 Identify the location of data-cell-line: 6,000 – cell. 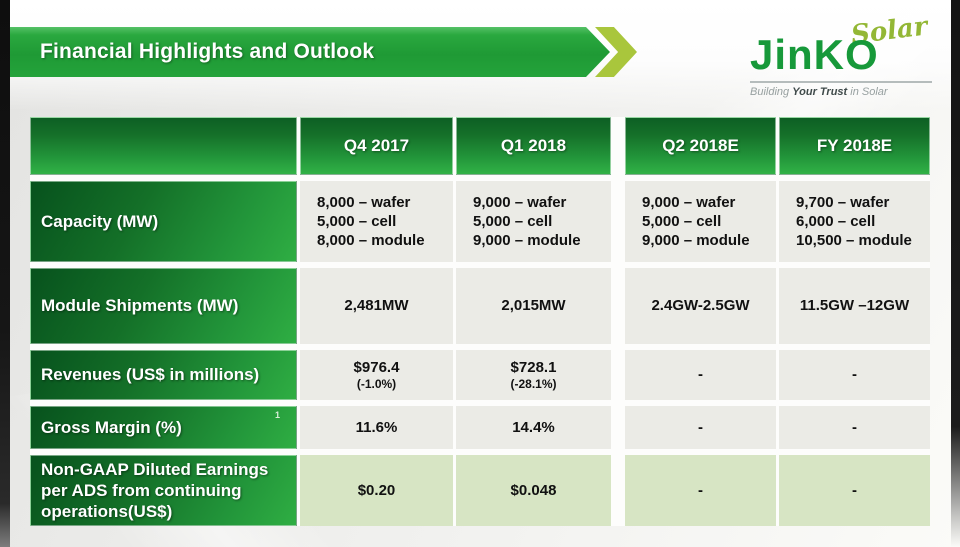
(836, 221).